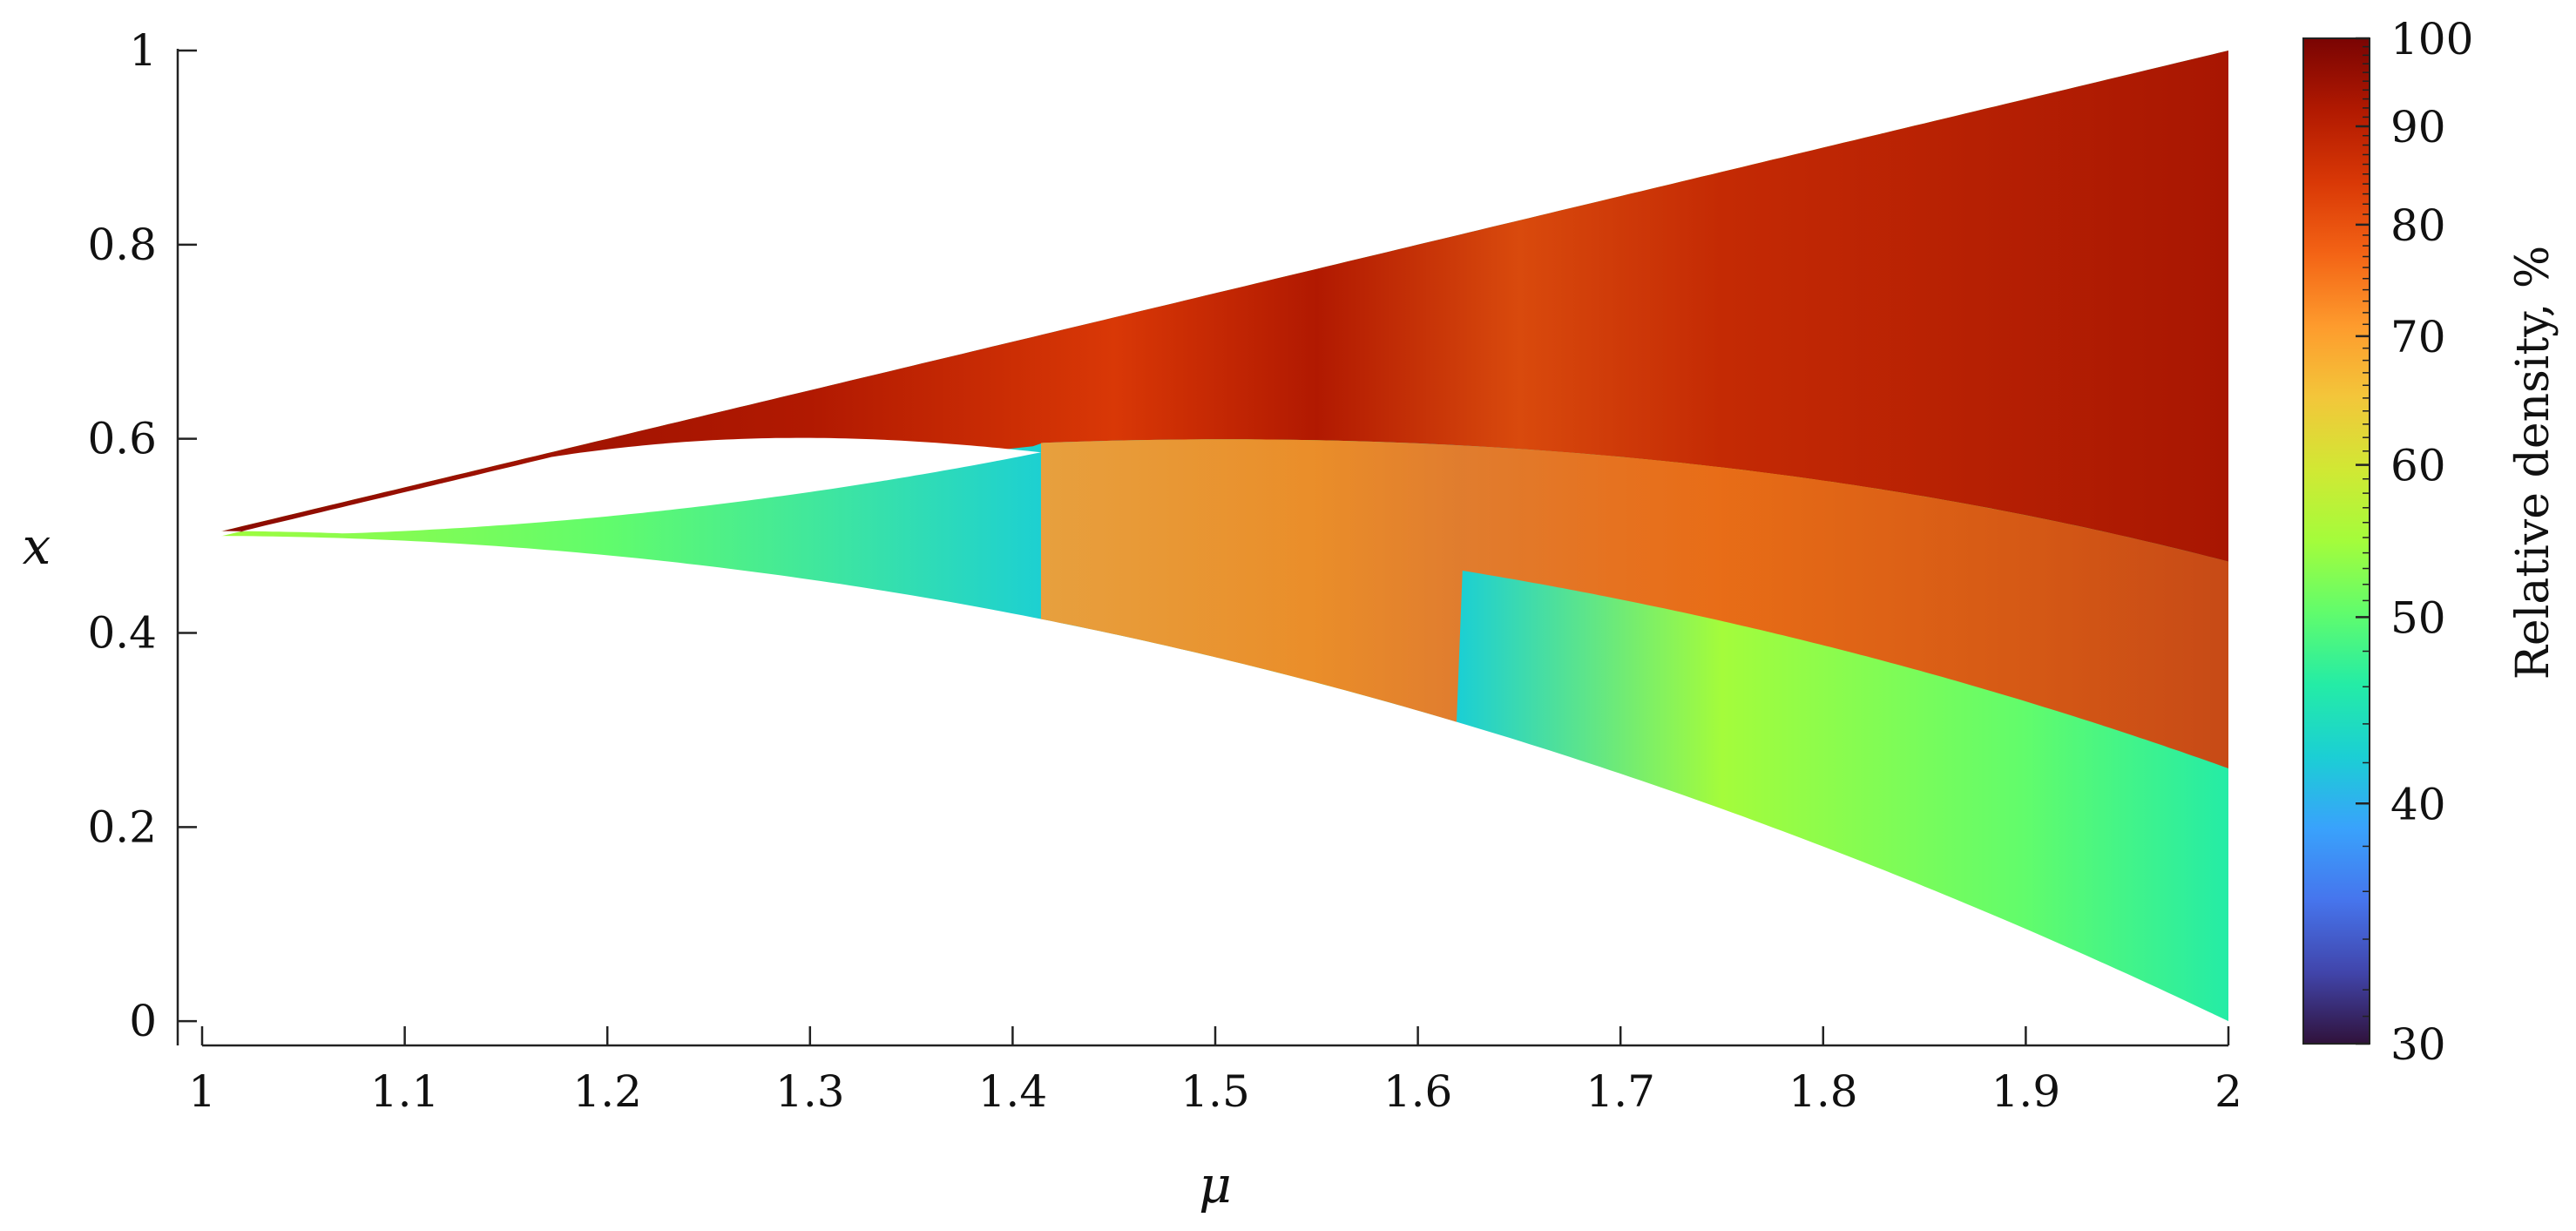  Describe the element at coordinates (1215, 1184) in the screenshot. I see `x-axis-label: μ` at that location.